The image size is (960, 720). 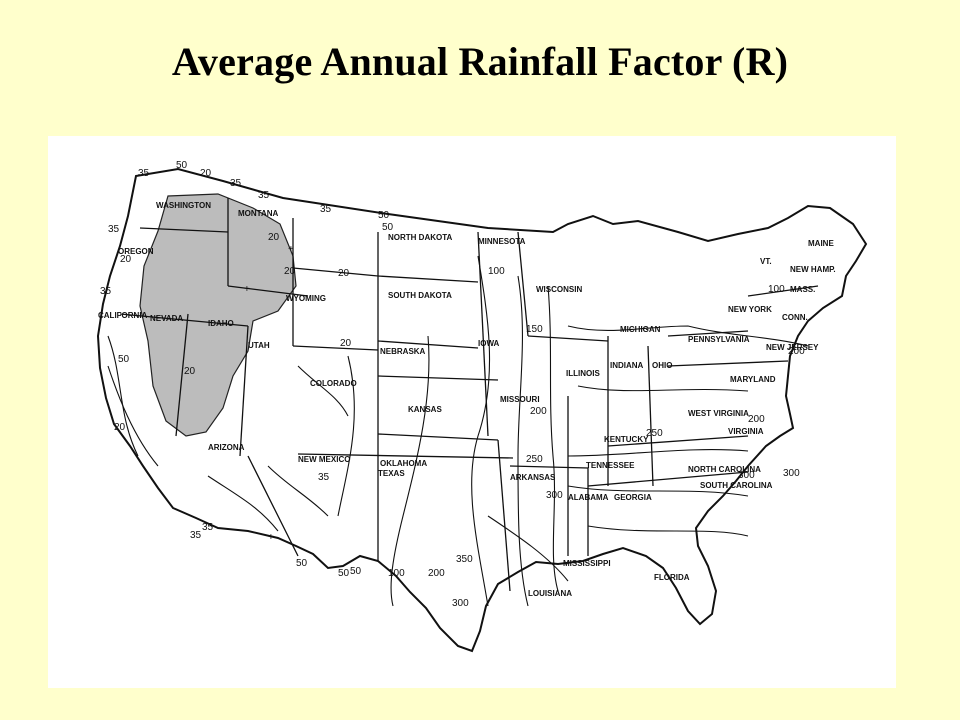 What do you see at coordinates (425, 409) in the screenshot?
I see `label-kansas: KANSAS` at bounding box center [425, 409].